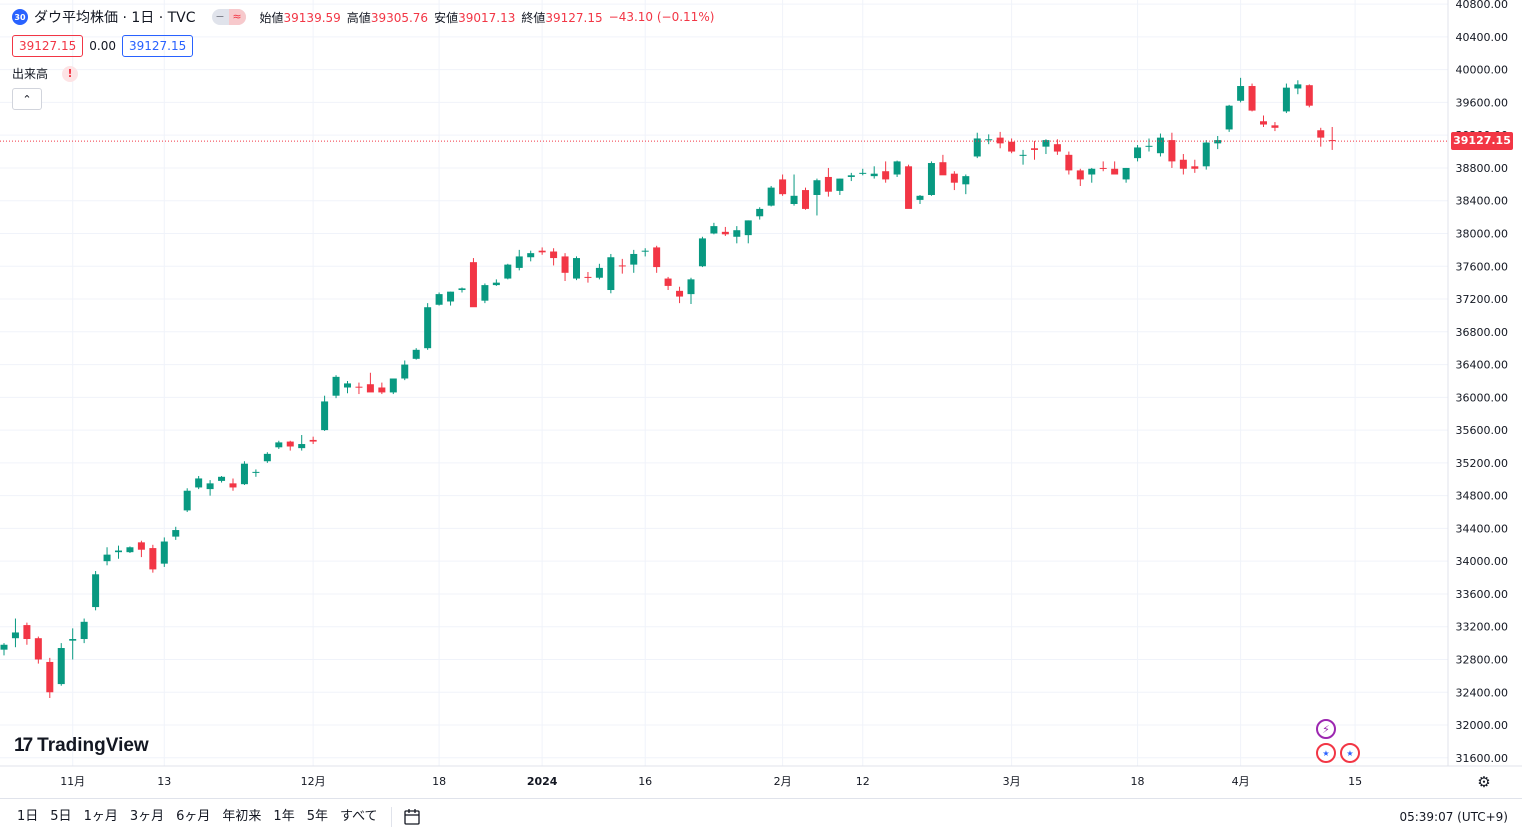 The width and height of the screenshot is (1522, 840). What do you see at coordinates (1482, 201) in the screenshot?
I see `price-tick-label: 38400.00` at bounding box center [1482, 201].